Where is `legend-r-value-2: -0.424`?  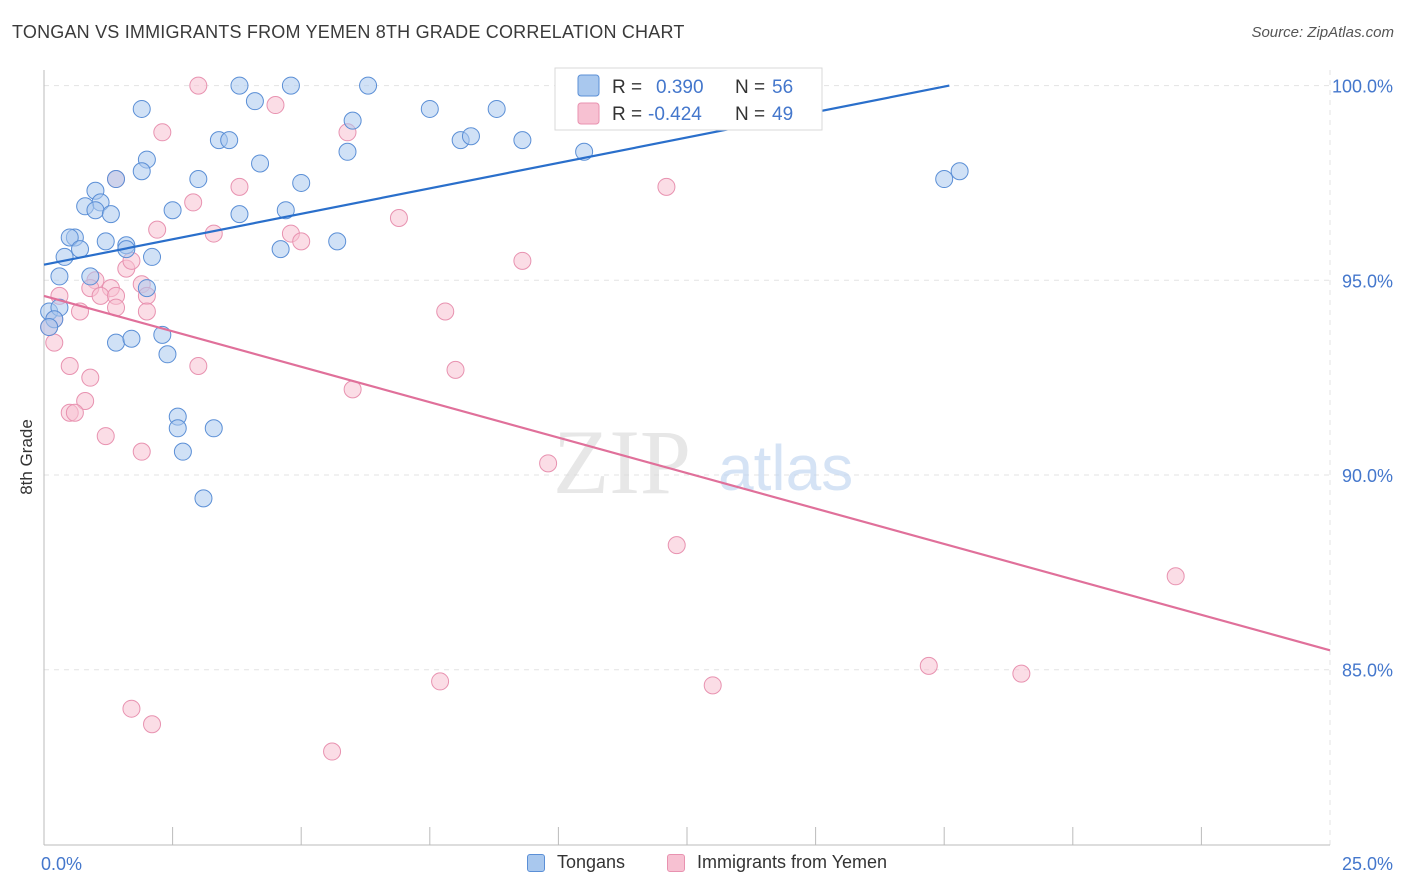 legend-r-value-2: -0.424 is located at coordinates (675, 114).